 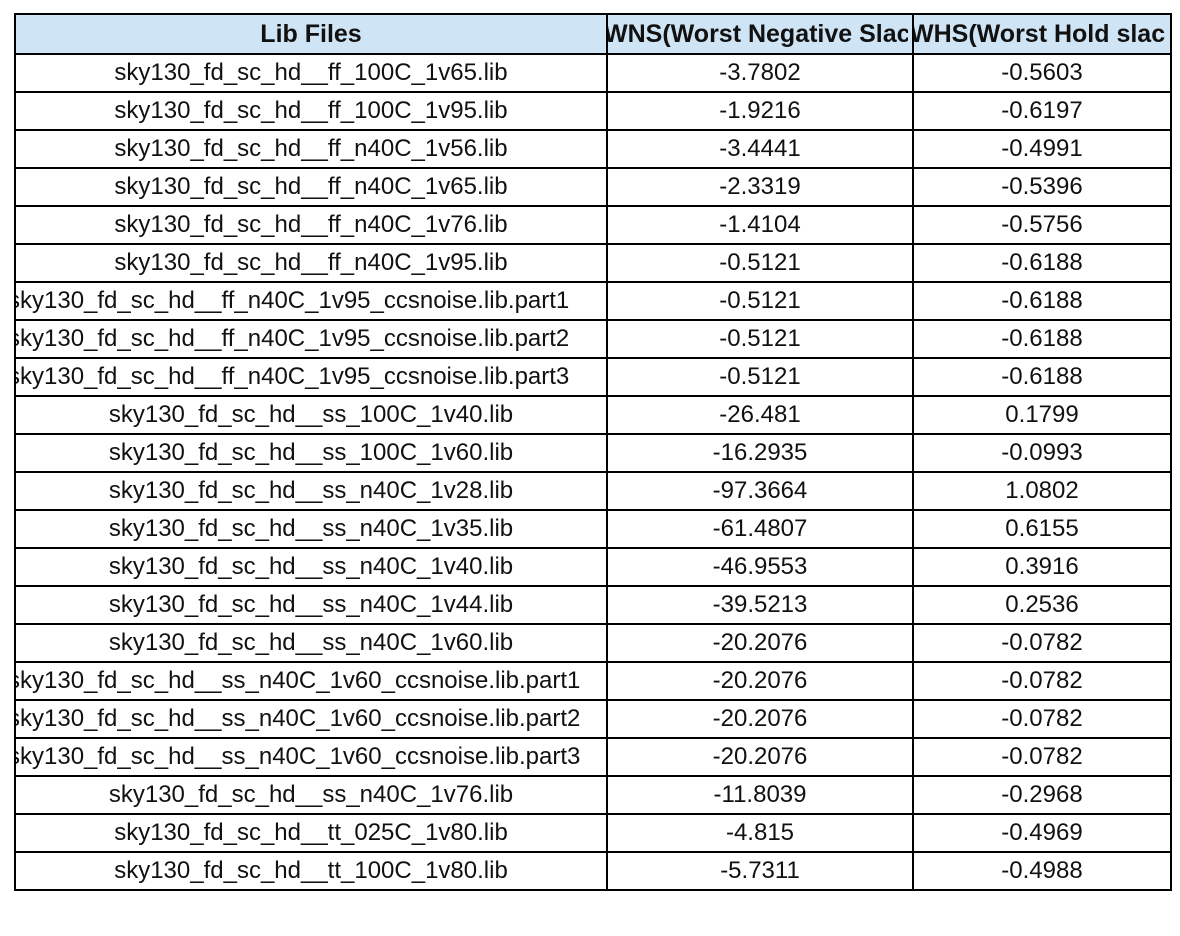 What do you see at coordinates (1042, 871) in the screenshot?
I see `cell-whs-value: -0.4988` at bounding box center [1042, 871].